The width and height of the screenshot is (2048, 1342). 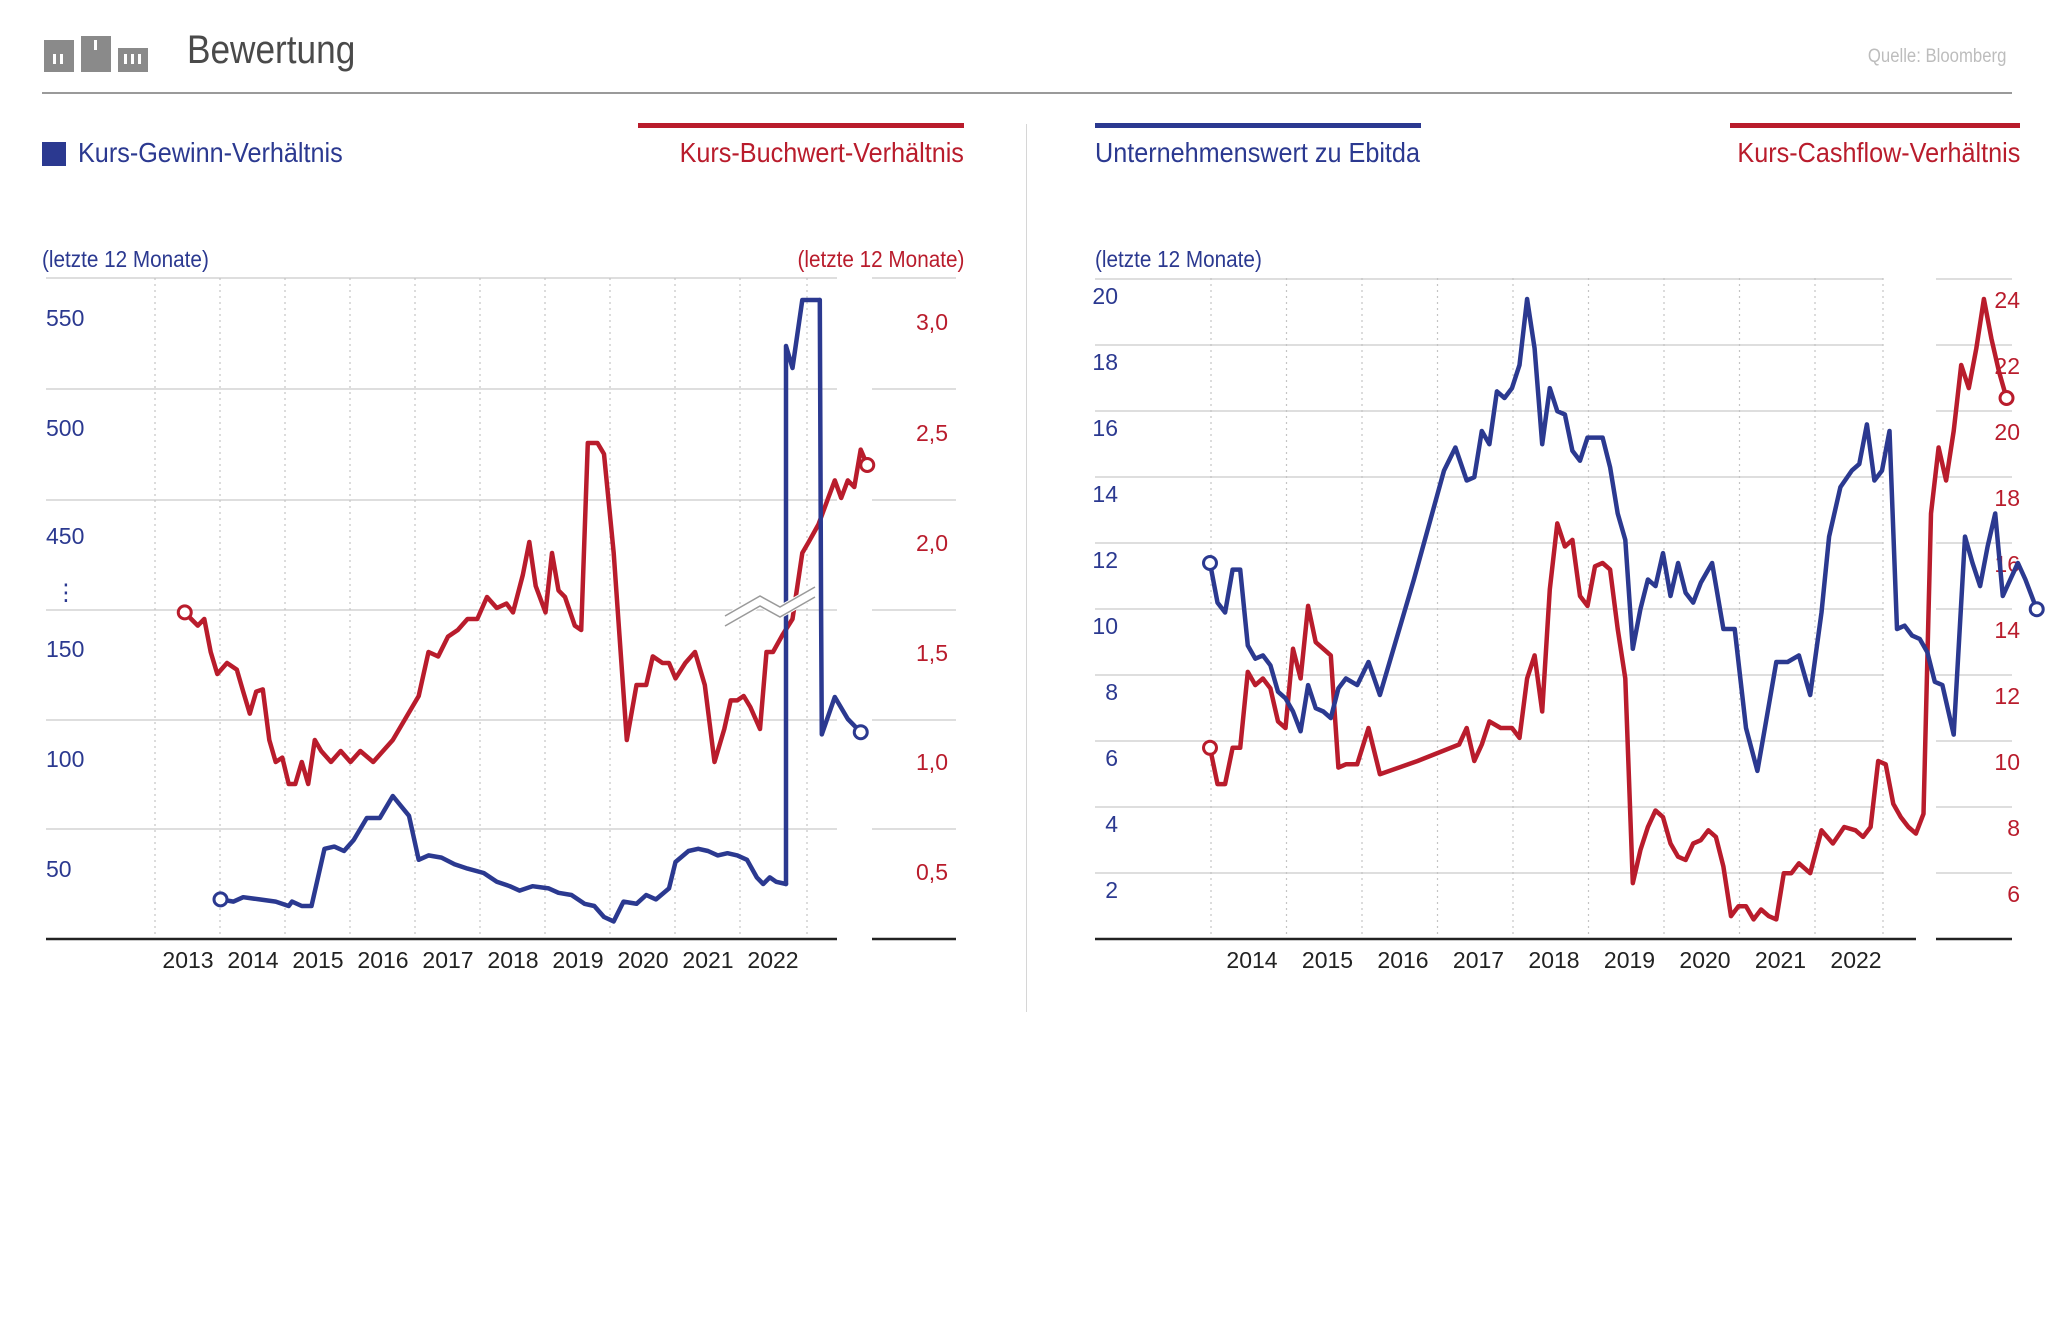 I want to click on right-left-y-tick-label: 14, so click(x=1105, y=494).